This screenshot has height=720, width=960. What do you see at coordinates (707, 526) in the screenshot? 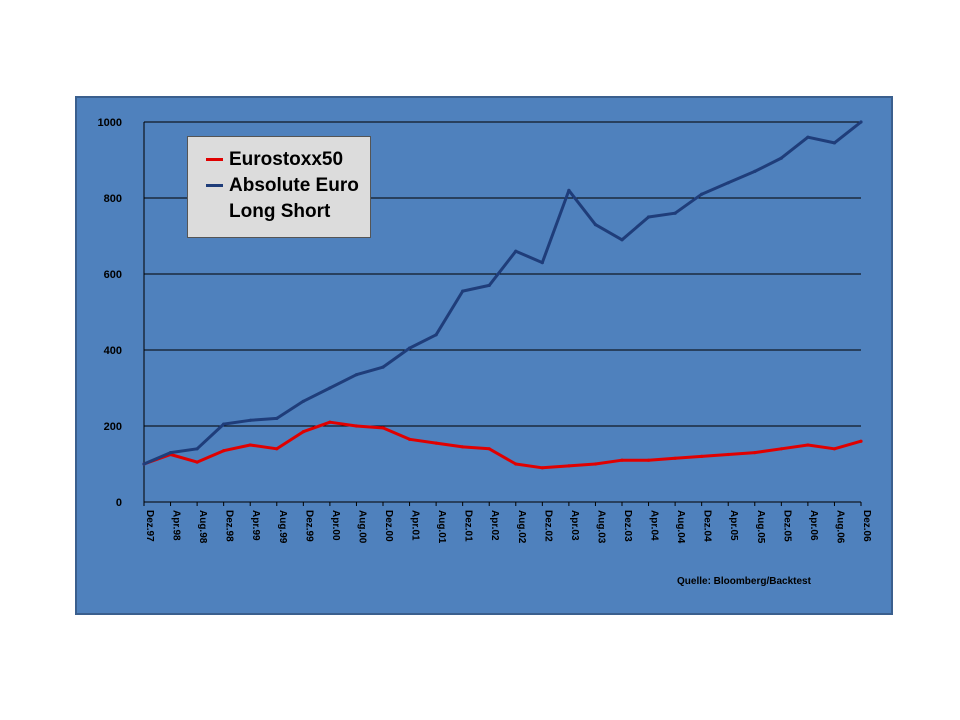
I see `x-tick-label-Dez.04: Dez.04` at bounding box center [707, 526].